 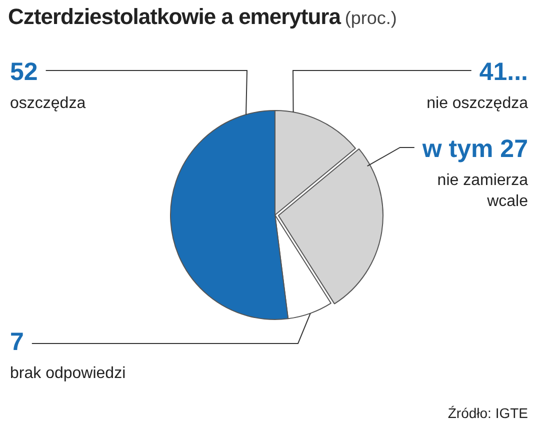 What do you see at coordinates (174, 16) in the screenshot?
I see `chart-title: Czterdziestolatkowie a emerytura` at bounding box center [174, 16].